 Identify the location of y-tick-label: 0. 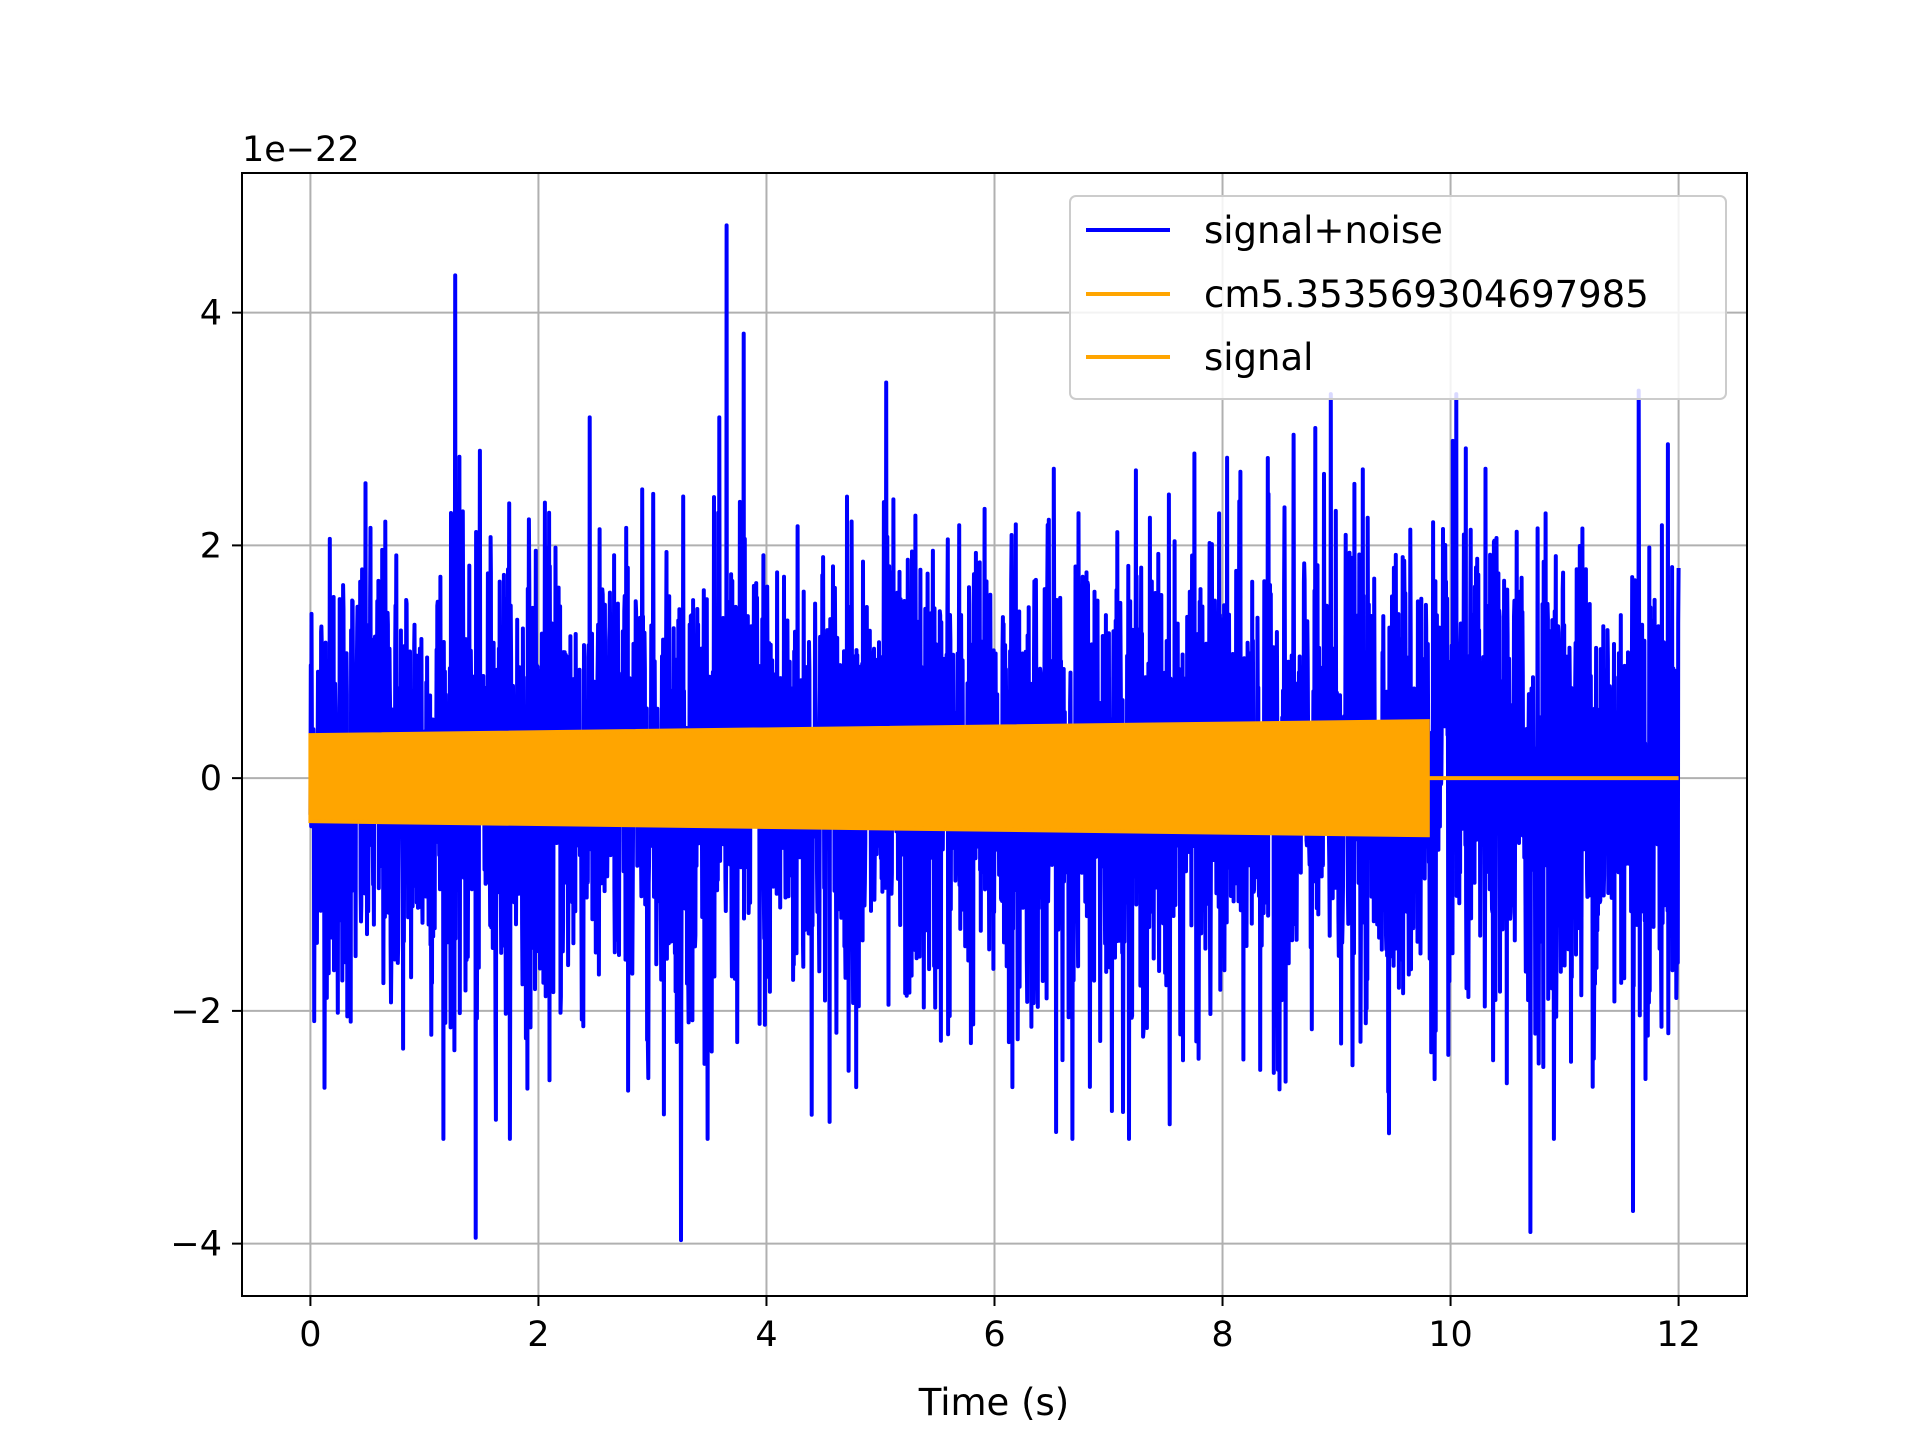
(211, 779).